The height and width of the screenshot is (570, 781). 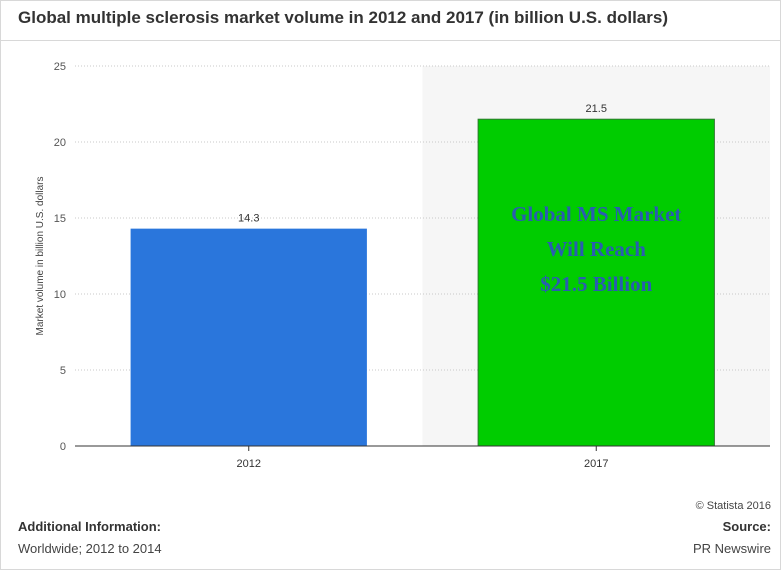 I want to click on x-tick-label: 2012, so click(x=249, y=464).